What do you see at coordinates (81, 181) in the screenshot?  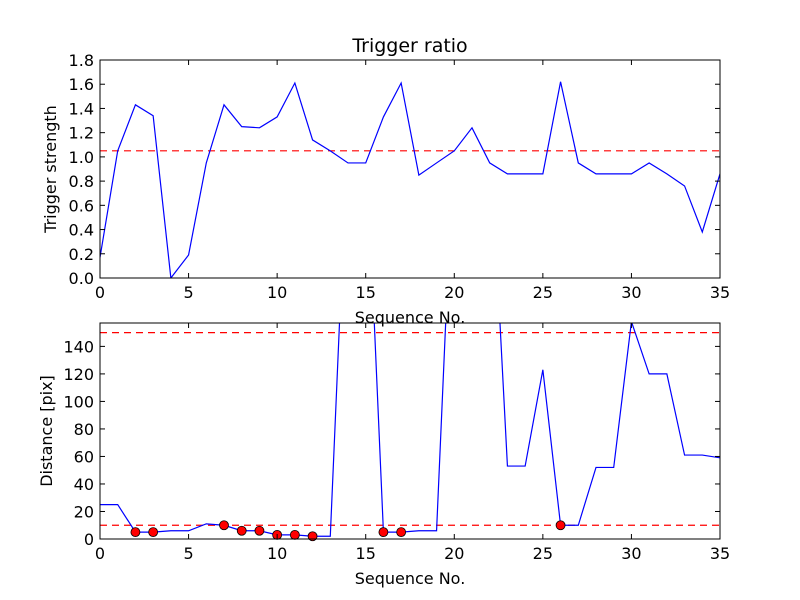 I see `y-tick-label: 0.8` at bounding box center [81, 181].